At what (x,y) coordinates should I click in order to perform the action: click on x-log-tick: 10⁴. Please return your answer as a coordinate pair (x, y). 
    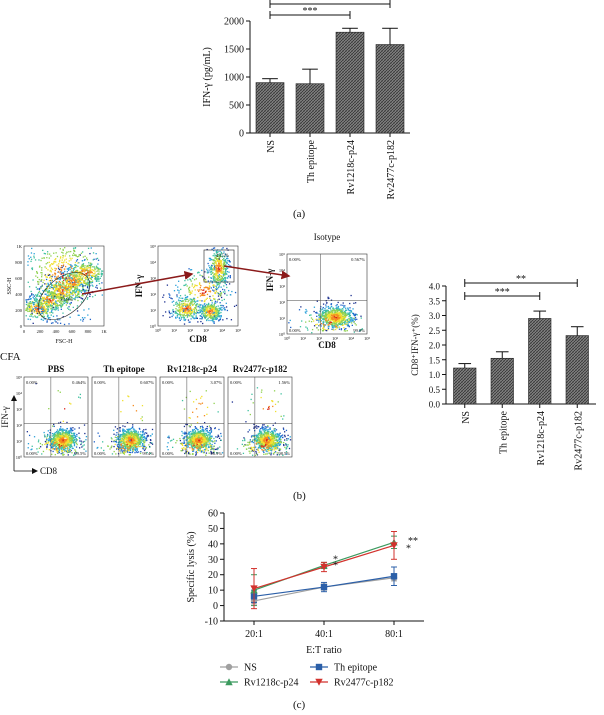
    Looking at the image, I should click on (222, 330).